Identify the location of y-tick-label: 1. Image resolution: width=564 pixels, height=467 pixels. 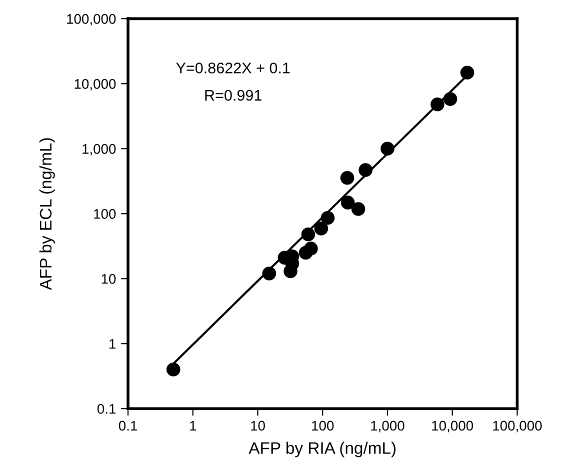
(113, 344).